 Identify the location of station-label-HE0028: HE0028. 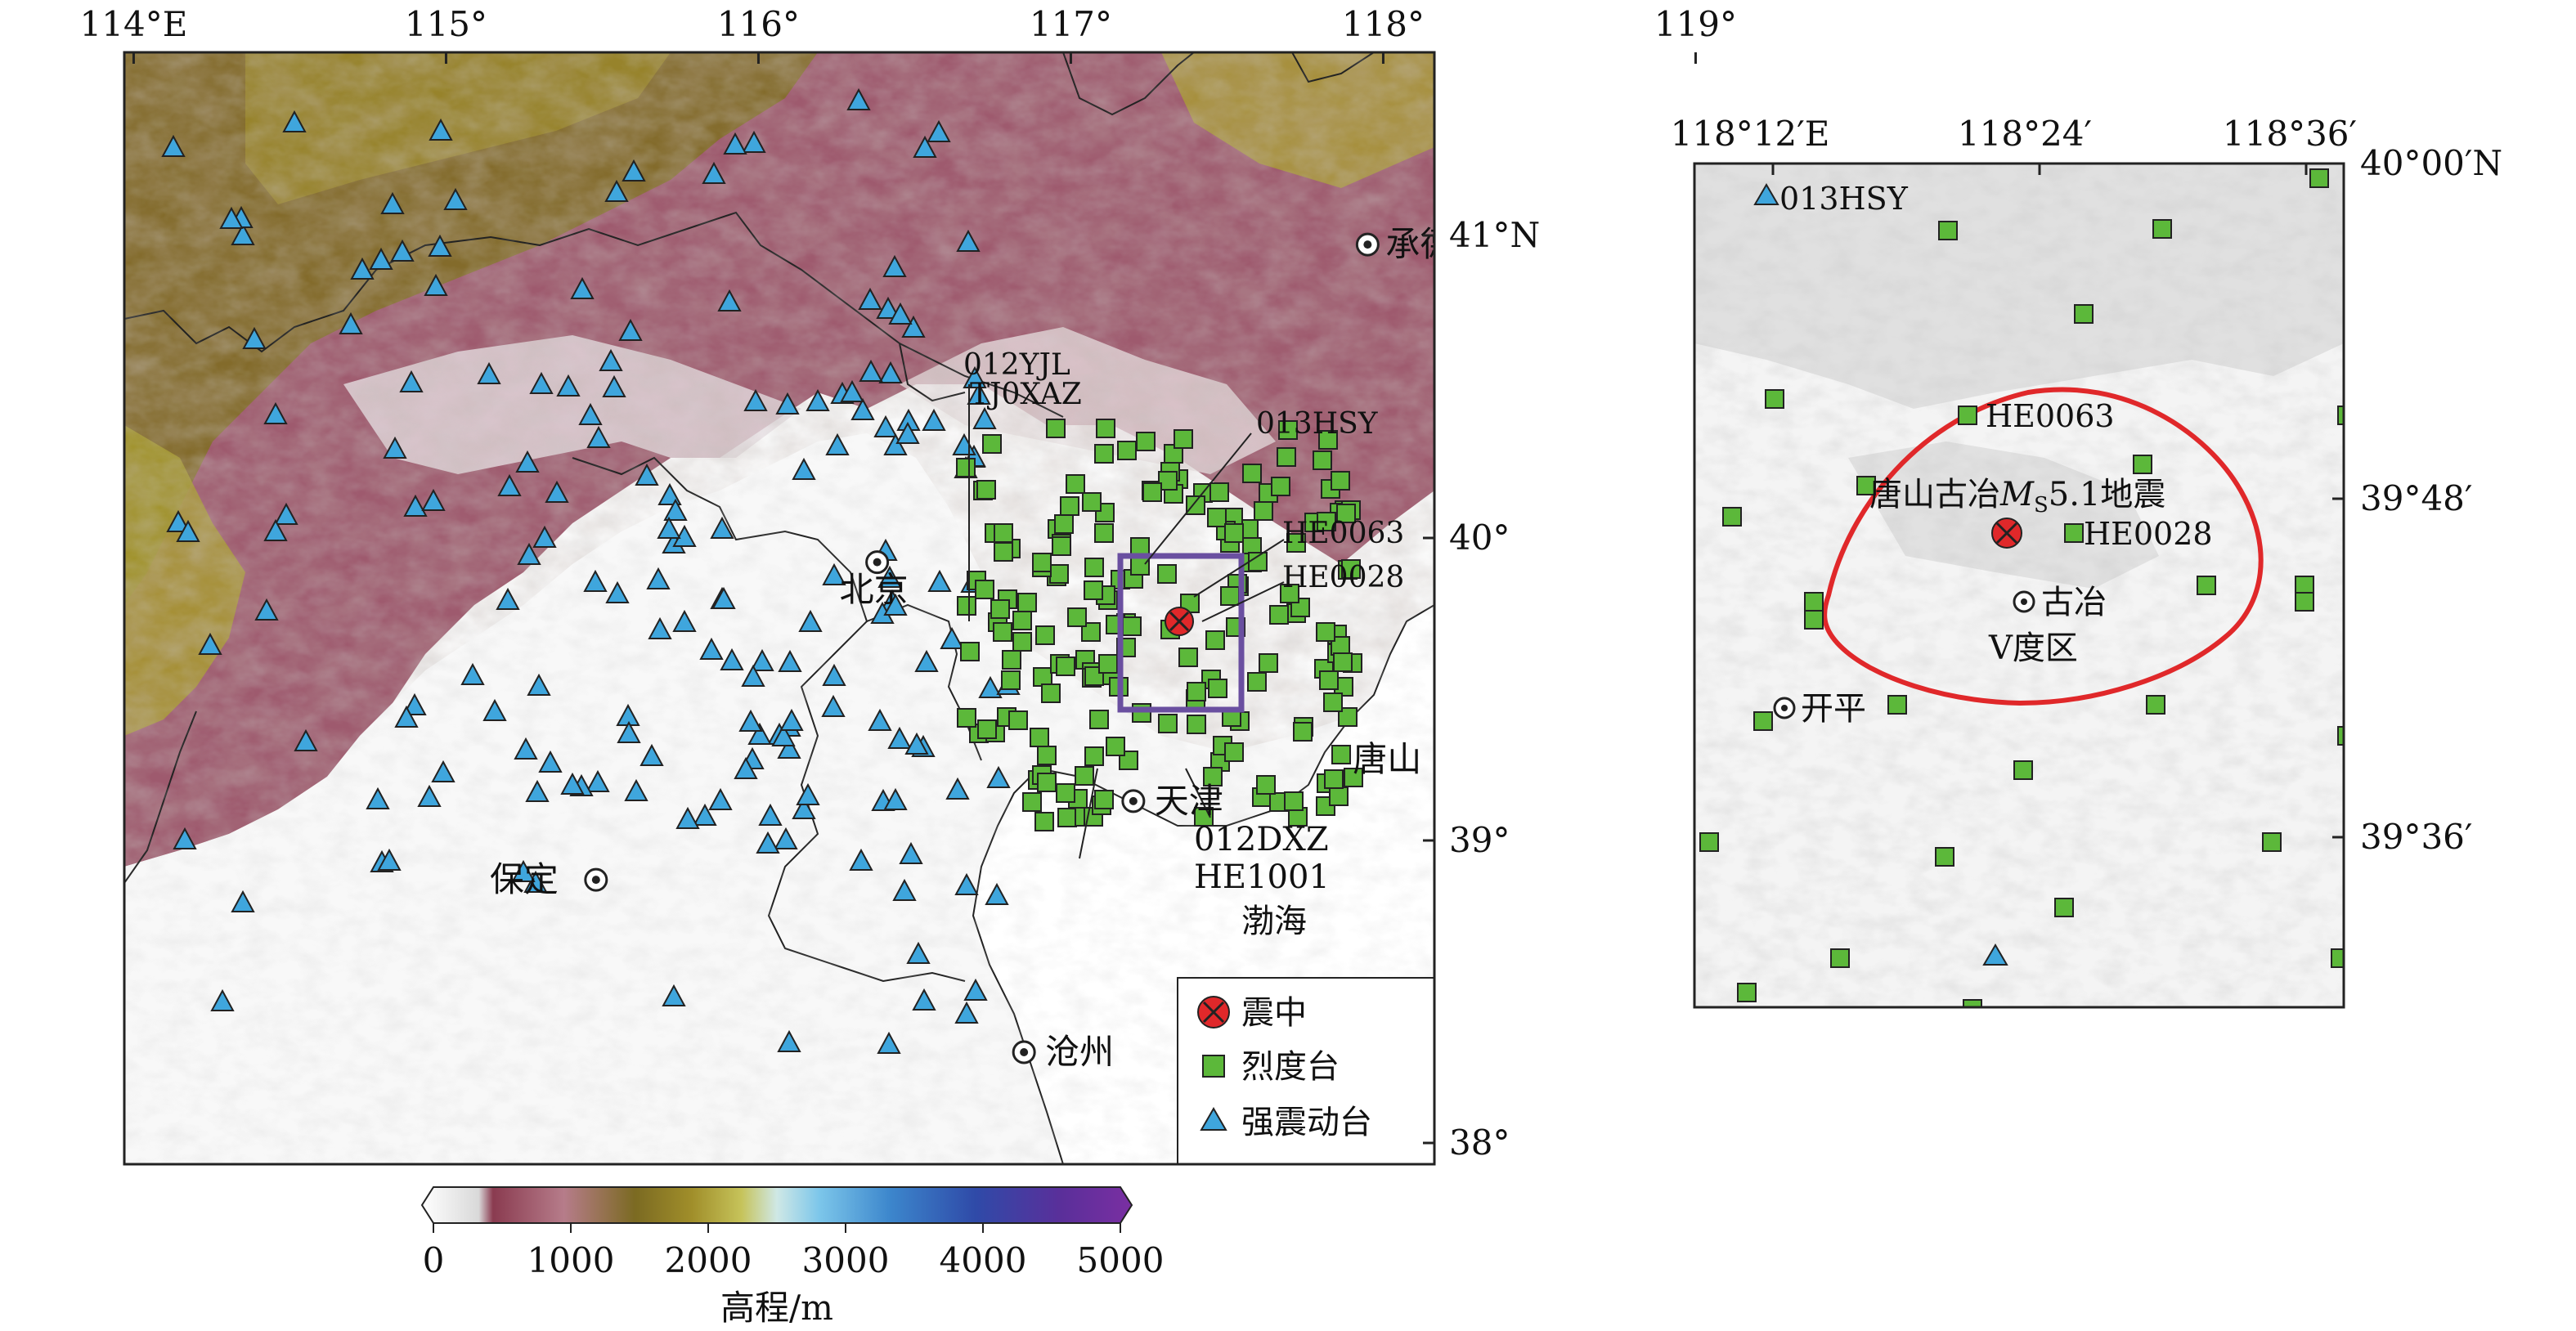
(1343, 577).